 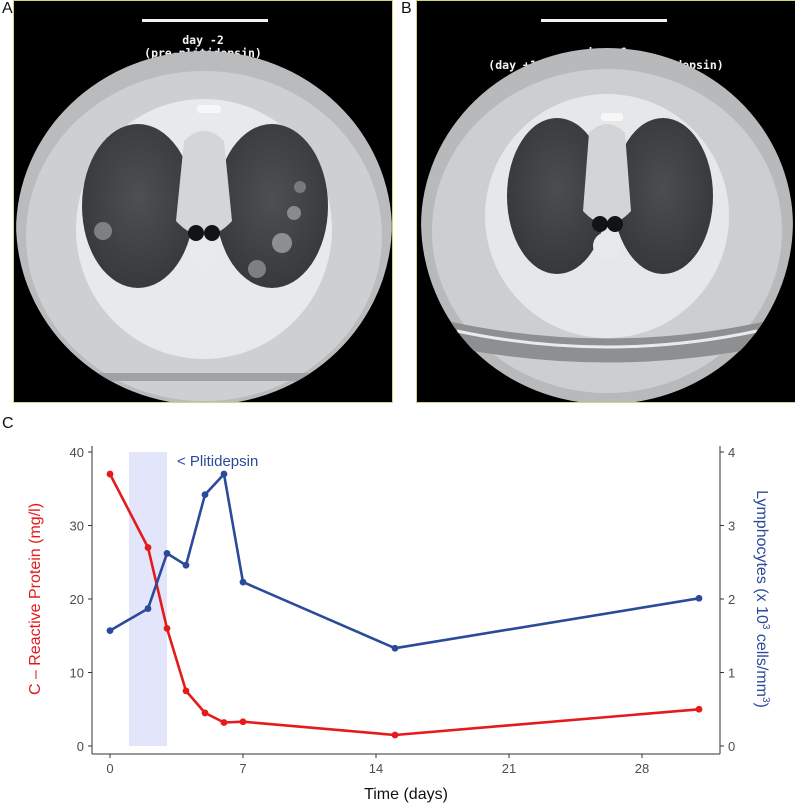 What do you see at coordinates (642, 768) in the screenshot?
I see `x-tick-label: 28` at bounding box center [642, 768].